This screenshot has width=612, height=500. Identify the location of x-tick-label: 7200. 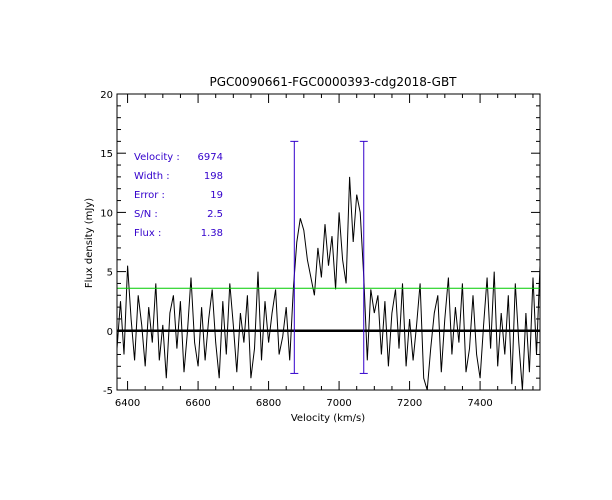
(409, 403).